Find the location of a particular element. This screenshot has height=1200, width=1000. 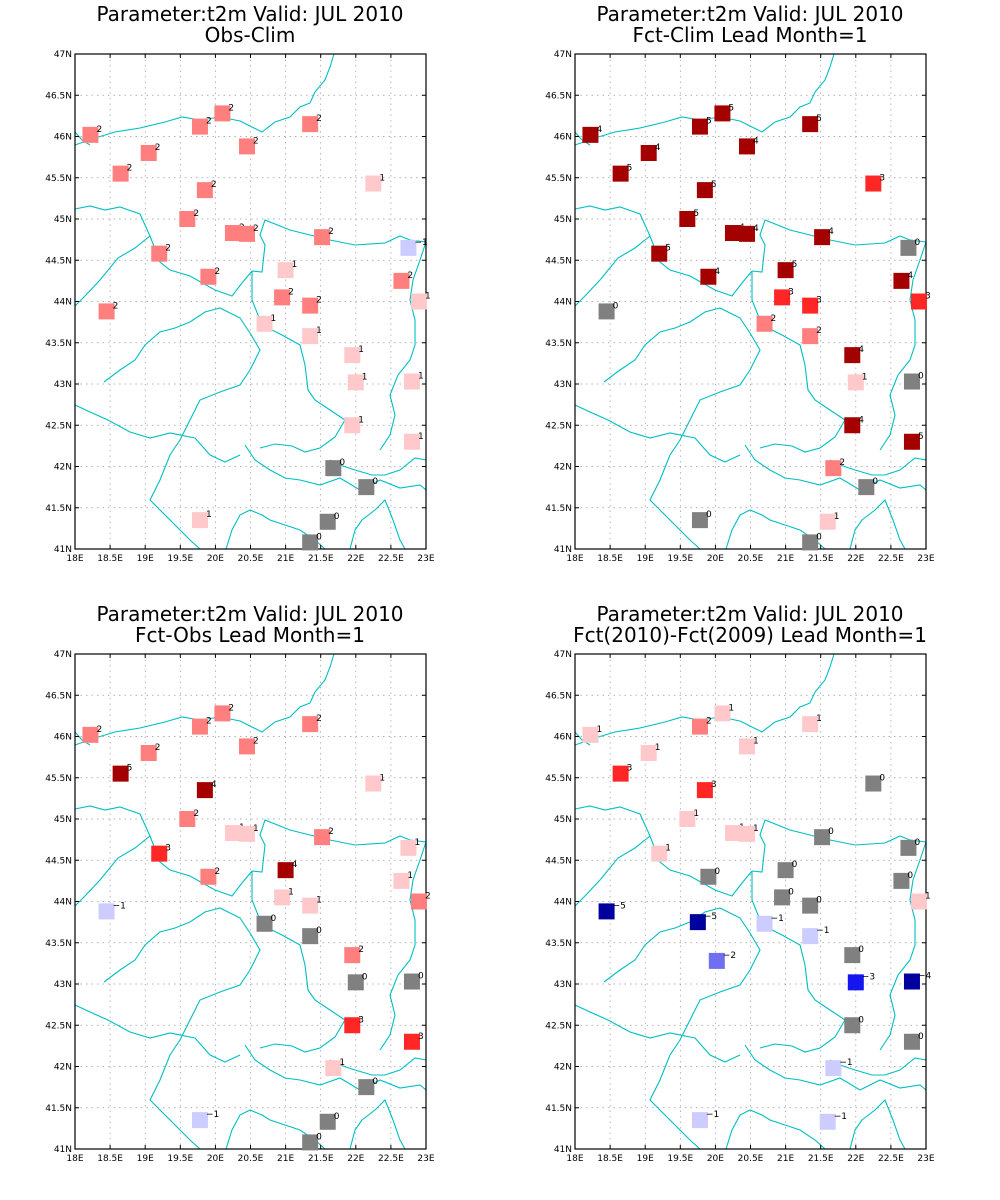

y-tick-label: 42N is located at coordinates (63, 1068).